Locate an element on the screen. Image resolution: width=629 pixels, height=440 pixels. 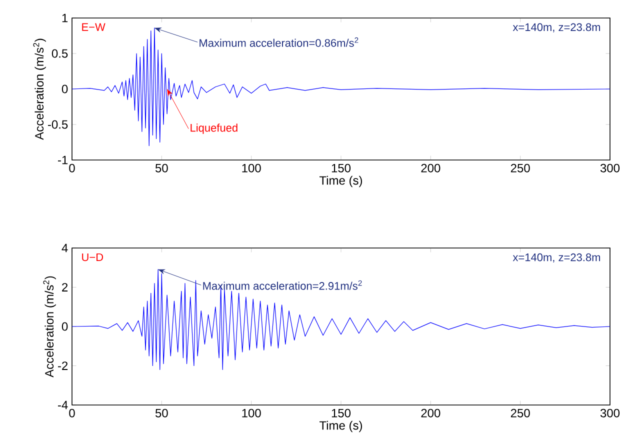
y-tick-label: -2 is located at coordinates (63, 366).